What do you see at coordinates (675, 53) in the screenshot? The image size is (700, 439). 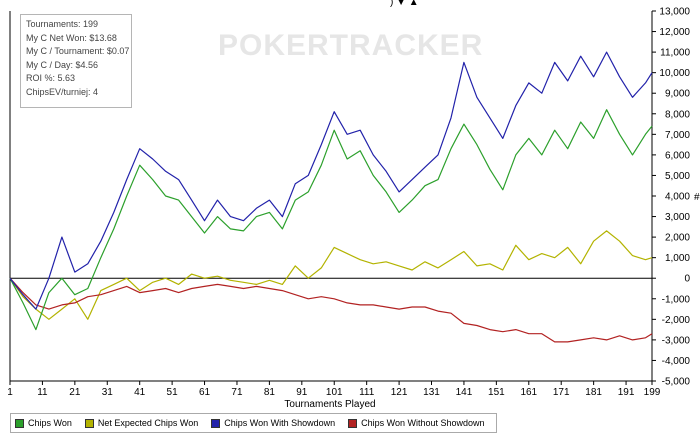 I see `y-tick-label: 11,000` at bounding box center [675, 53].